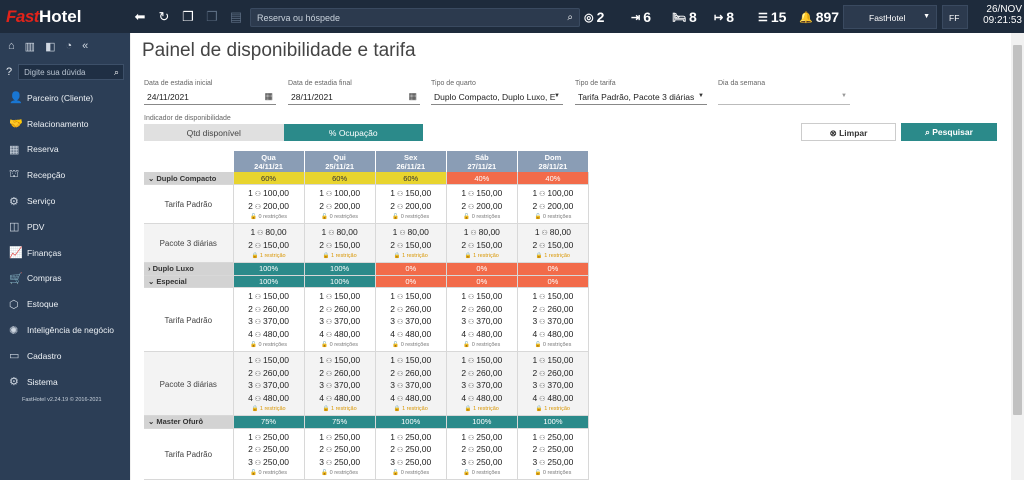  I want to click on panel-layout-icon: ◧, so click(50, 46).